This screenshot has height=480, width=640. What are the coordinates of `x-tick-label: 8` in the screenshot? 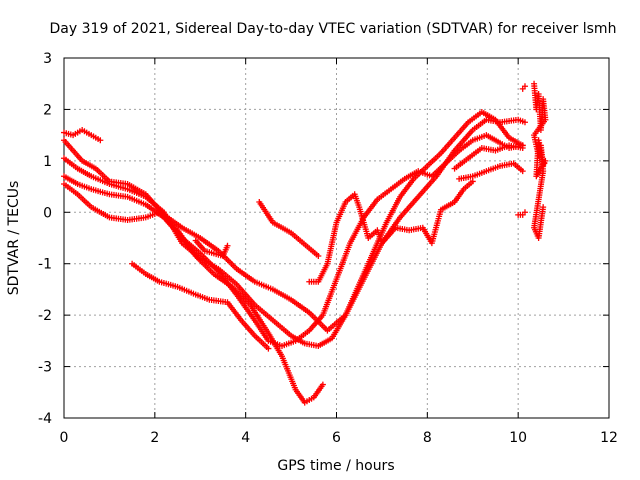 It's located at (427, 438).